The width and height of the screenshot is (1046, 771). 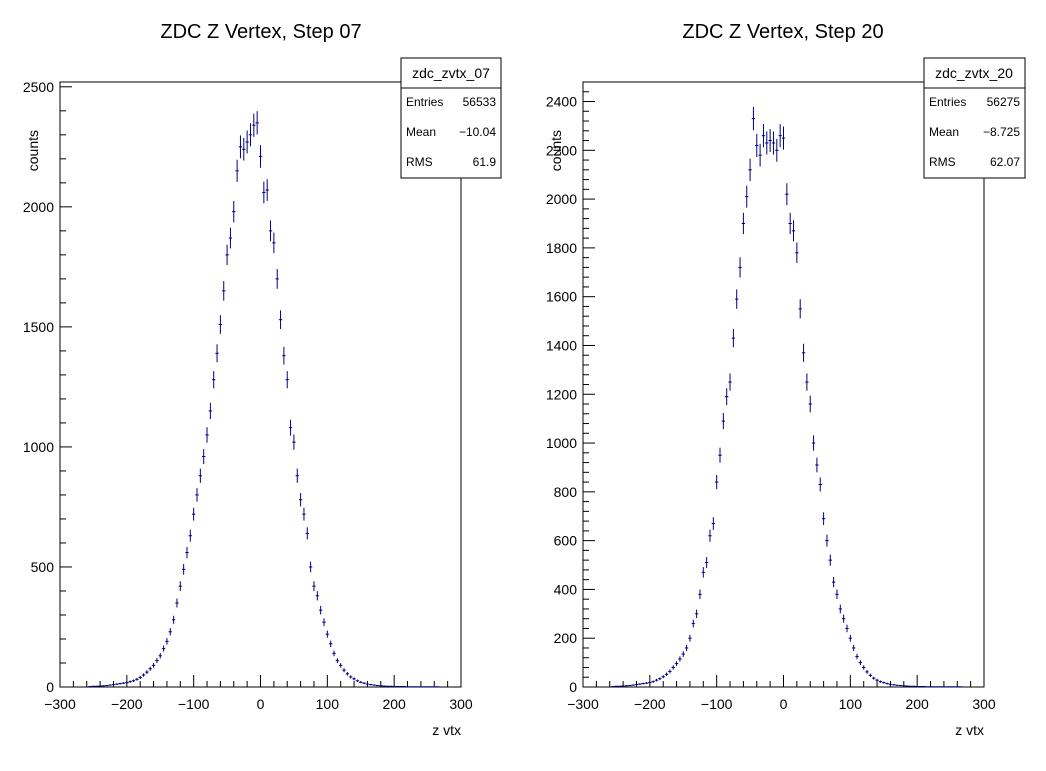 I want to click on x-axis: −300 −200 −100 0 100 200 300, so click(x=781, y=693).